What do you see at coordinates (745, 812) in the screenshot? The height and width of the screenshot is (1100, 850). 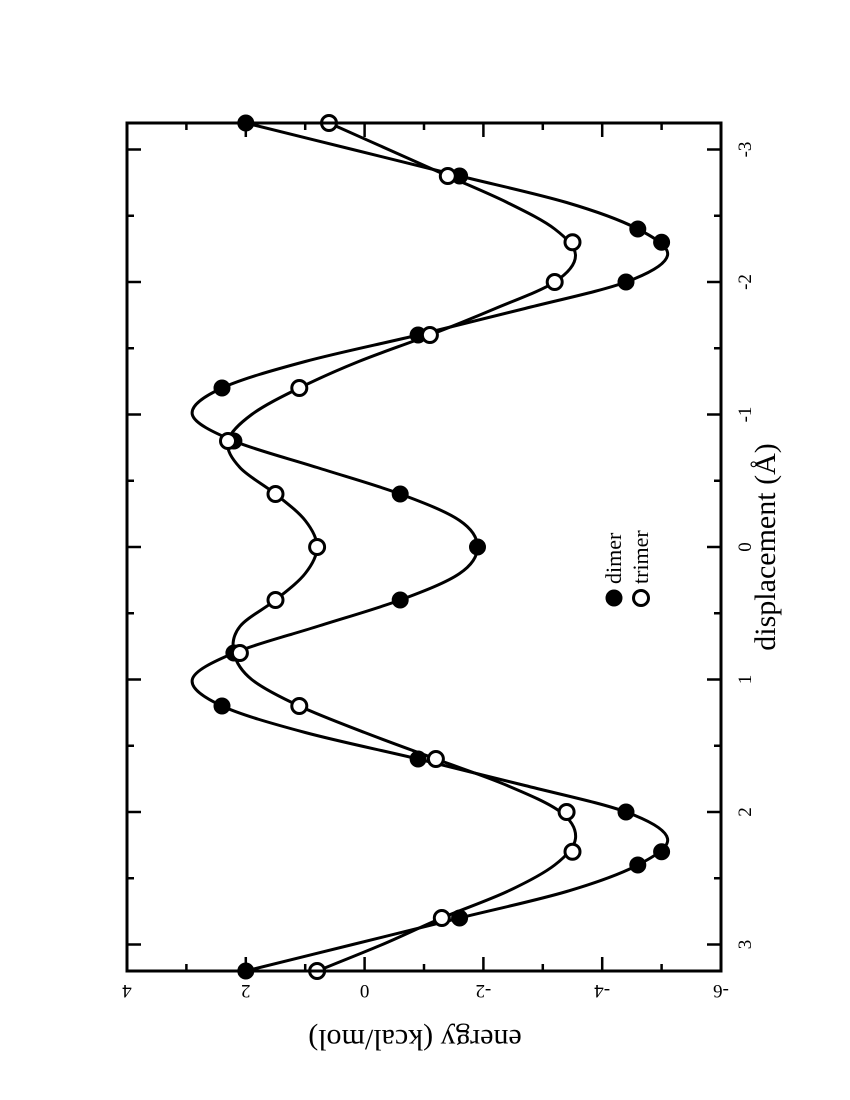 I see `x-tick-label: 2` at bounding box center [745, 812].